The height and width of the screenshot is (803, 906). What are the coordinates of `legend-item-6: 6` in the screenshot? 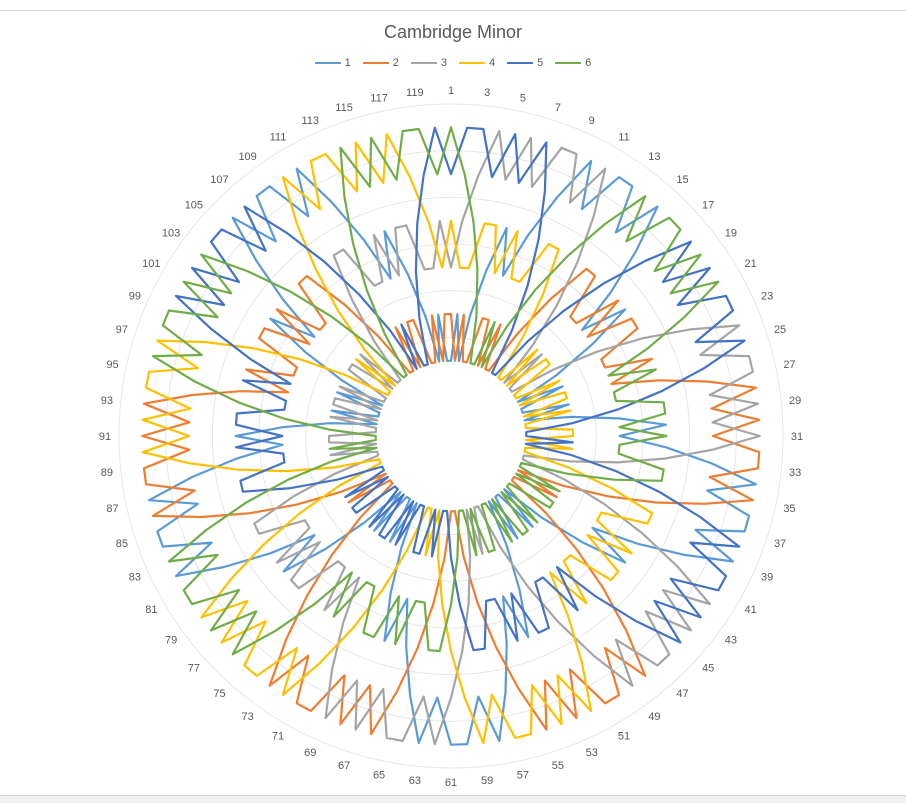 It's located at (573, 63).